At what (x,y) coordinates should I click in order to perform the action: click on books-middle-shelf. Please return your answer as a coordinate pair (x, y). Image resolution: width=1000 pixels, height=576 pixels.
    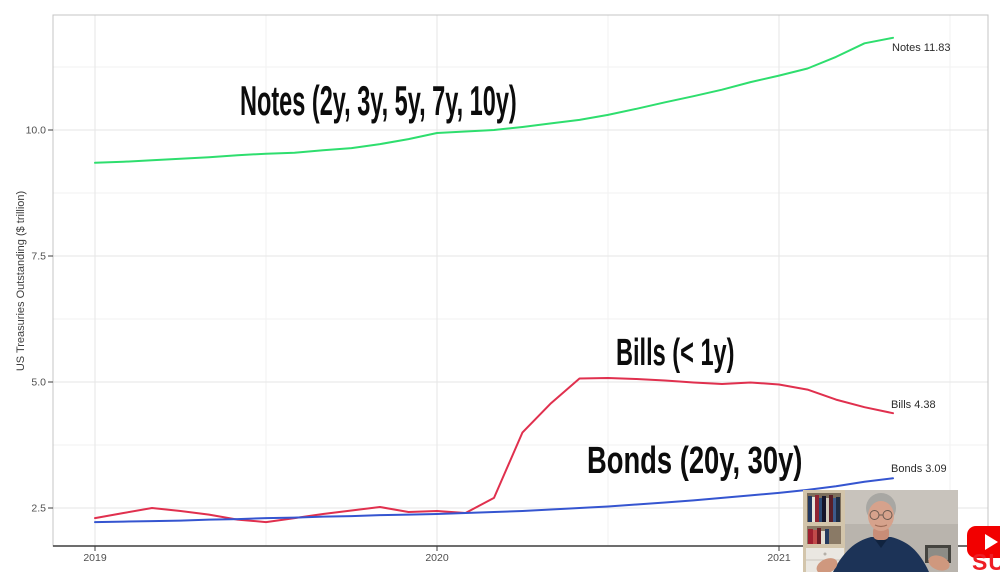
    Looking at the image, I should click on (818, 536).